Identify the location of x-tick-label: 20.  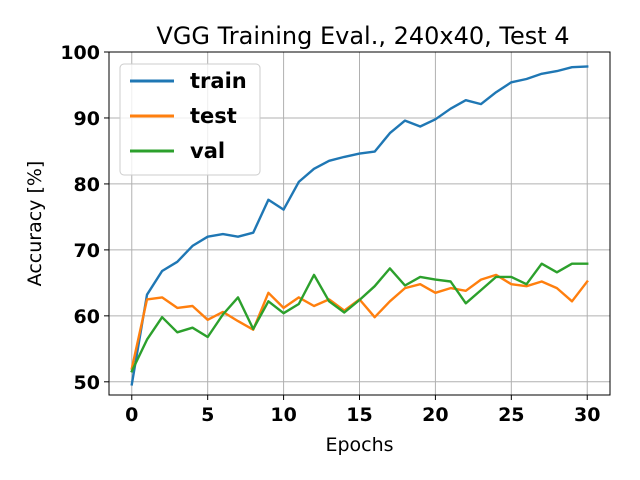
(435, 415).